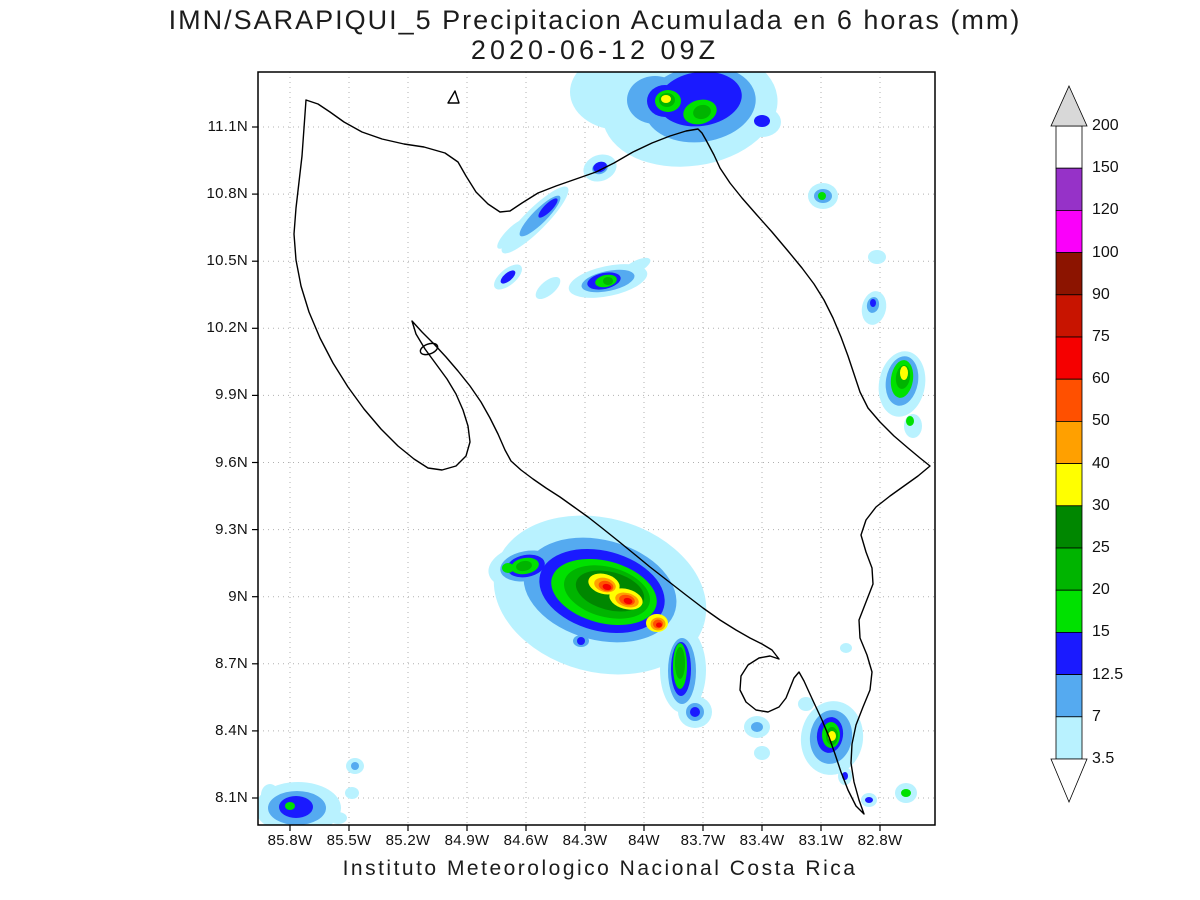 This screenshot has height=900, width=1200. Describe the element at coordinates (595, 50) in the screenshot. I see `plot-subtitle: 2020-06-12 09Z` at that location.